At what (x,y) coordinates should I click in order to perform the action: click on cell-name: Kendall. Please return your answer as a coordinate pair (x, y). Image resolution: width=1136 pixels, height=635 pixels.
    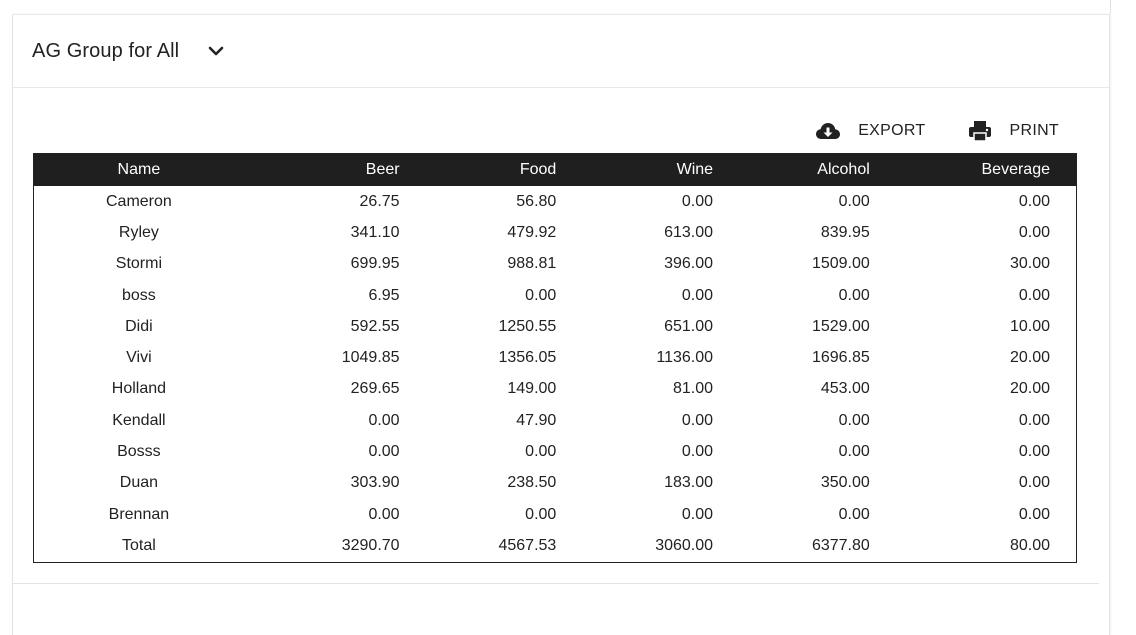
    Looking at the image, I should click on (139, 420).